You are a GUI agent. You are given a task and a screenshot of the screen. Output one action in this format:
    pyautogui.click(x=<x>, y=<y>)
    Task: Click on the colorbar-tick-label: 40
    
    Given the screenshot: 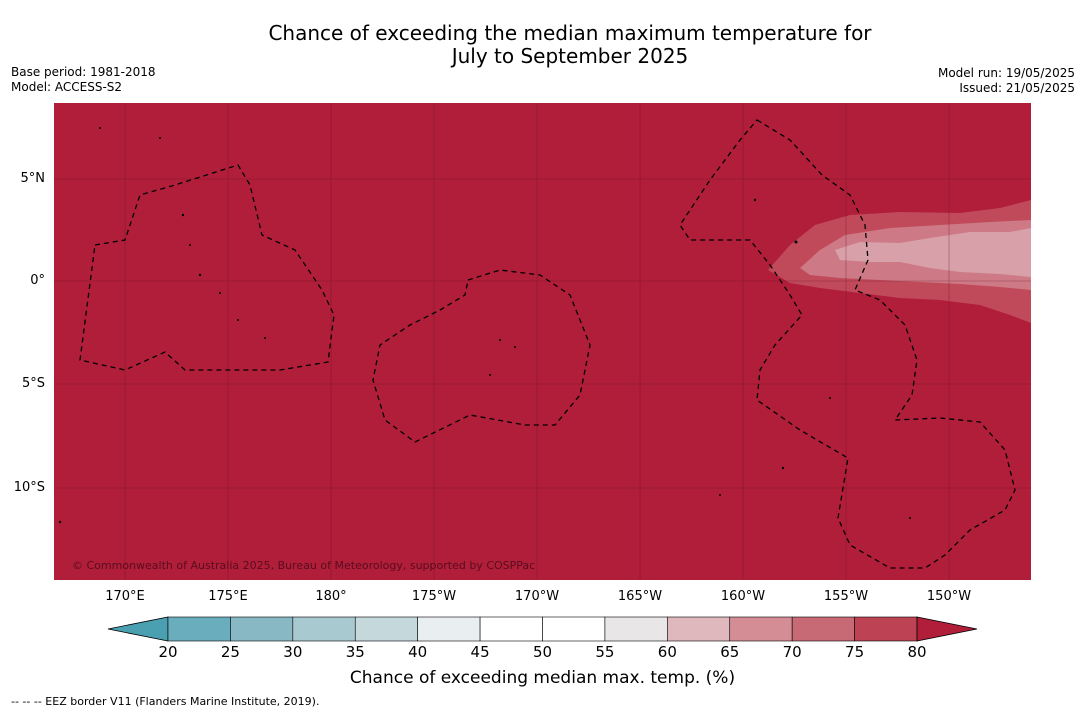 What is the action you would take?
    pyautogui.click(x=418, y=652)
    